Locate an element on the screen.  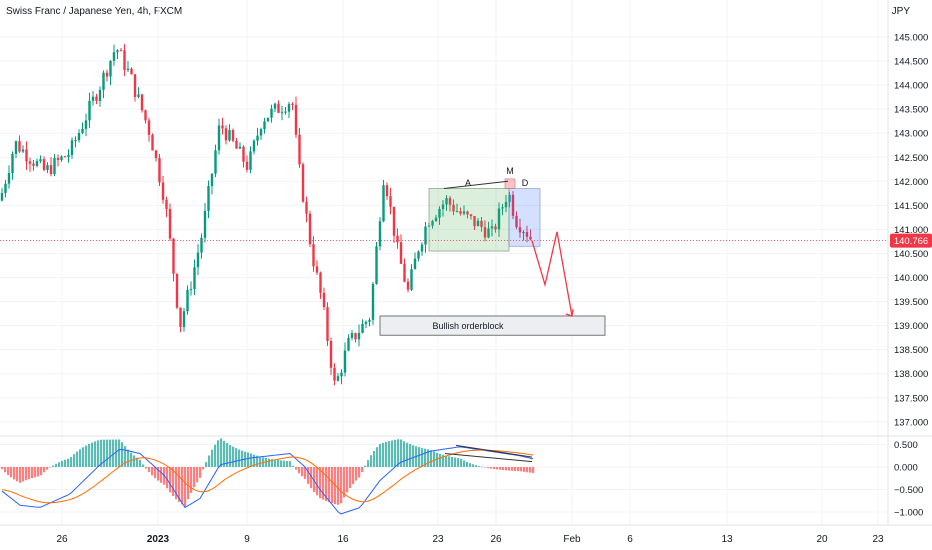
distribution-box is located at coordinates (524, 217).